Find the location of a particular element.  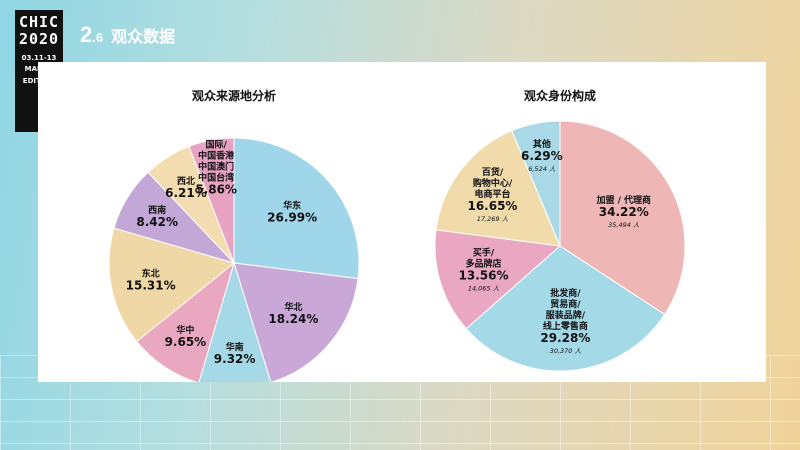

slice-percent: 5.86% is located at coordinates (216, 190).